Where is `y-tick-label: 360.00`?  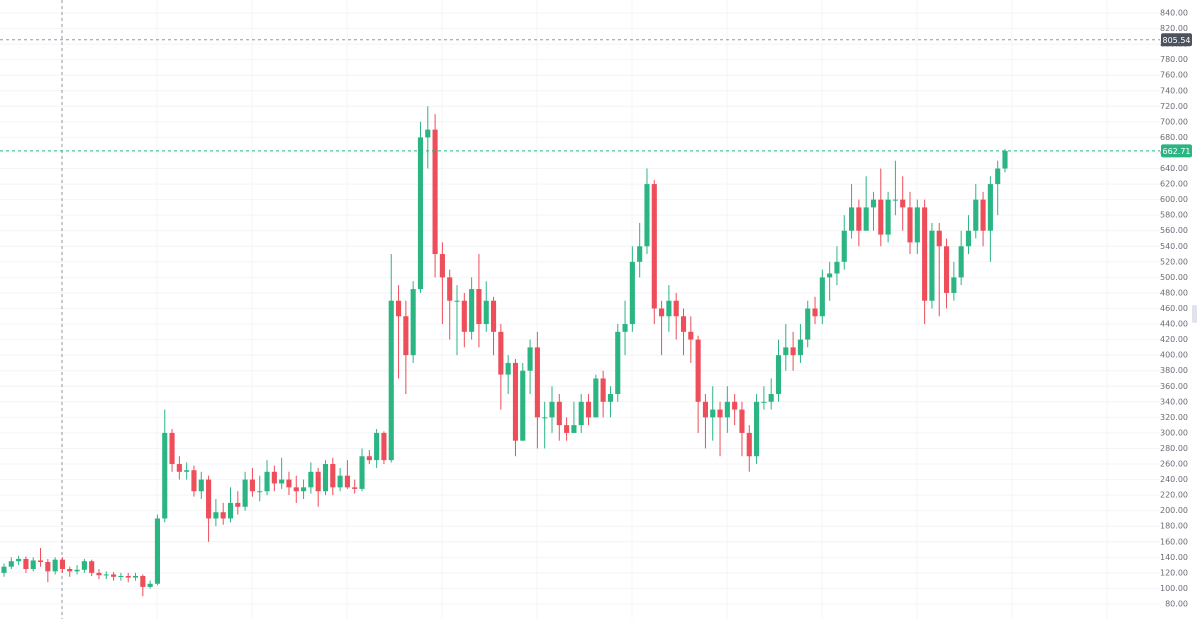
y-tick-label: 360.00 is located at coordinates (1174, 386).